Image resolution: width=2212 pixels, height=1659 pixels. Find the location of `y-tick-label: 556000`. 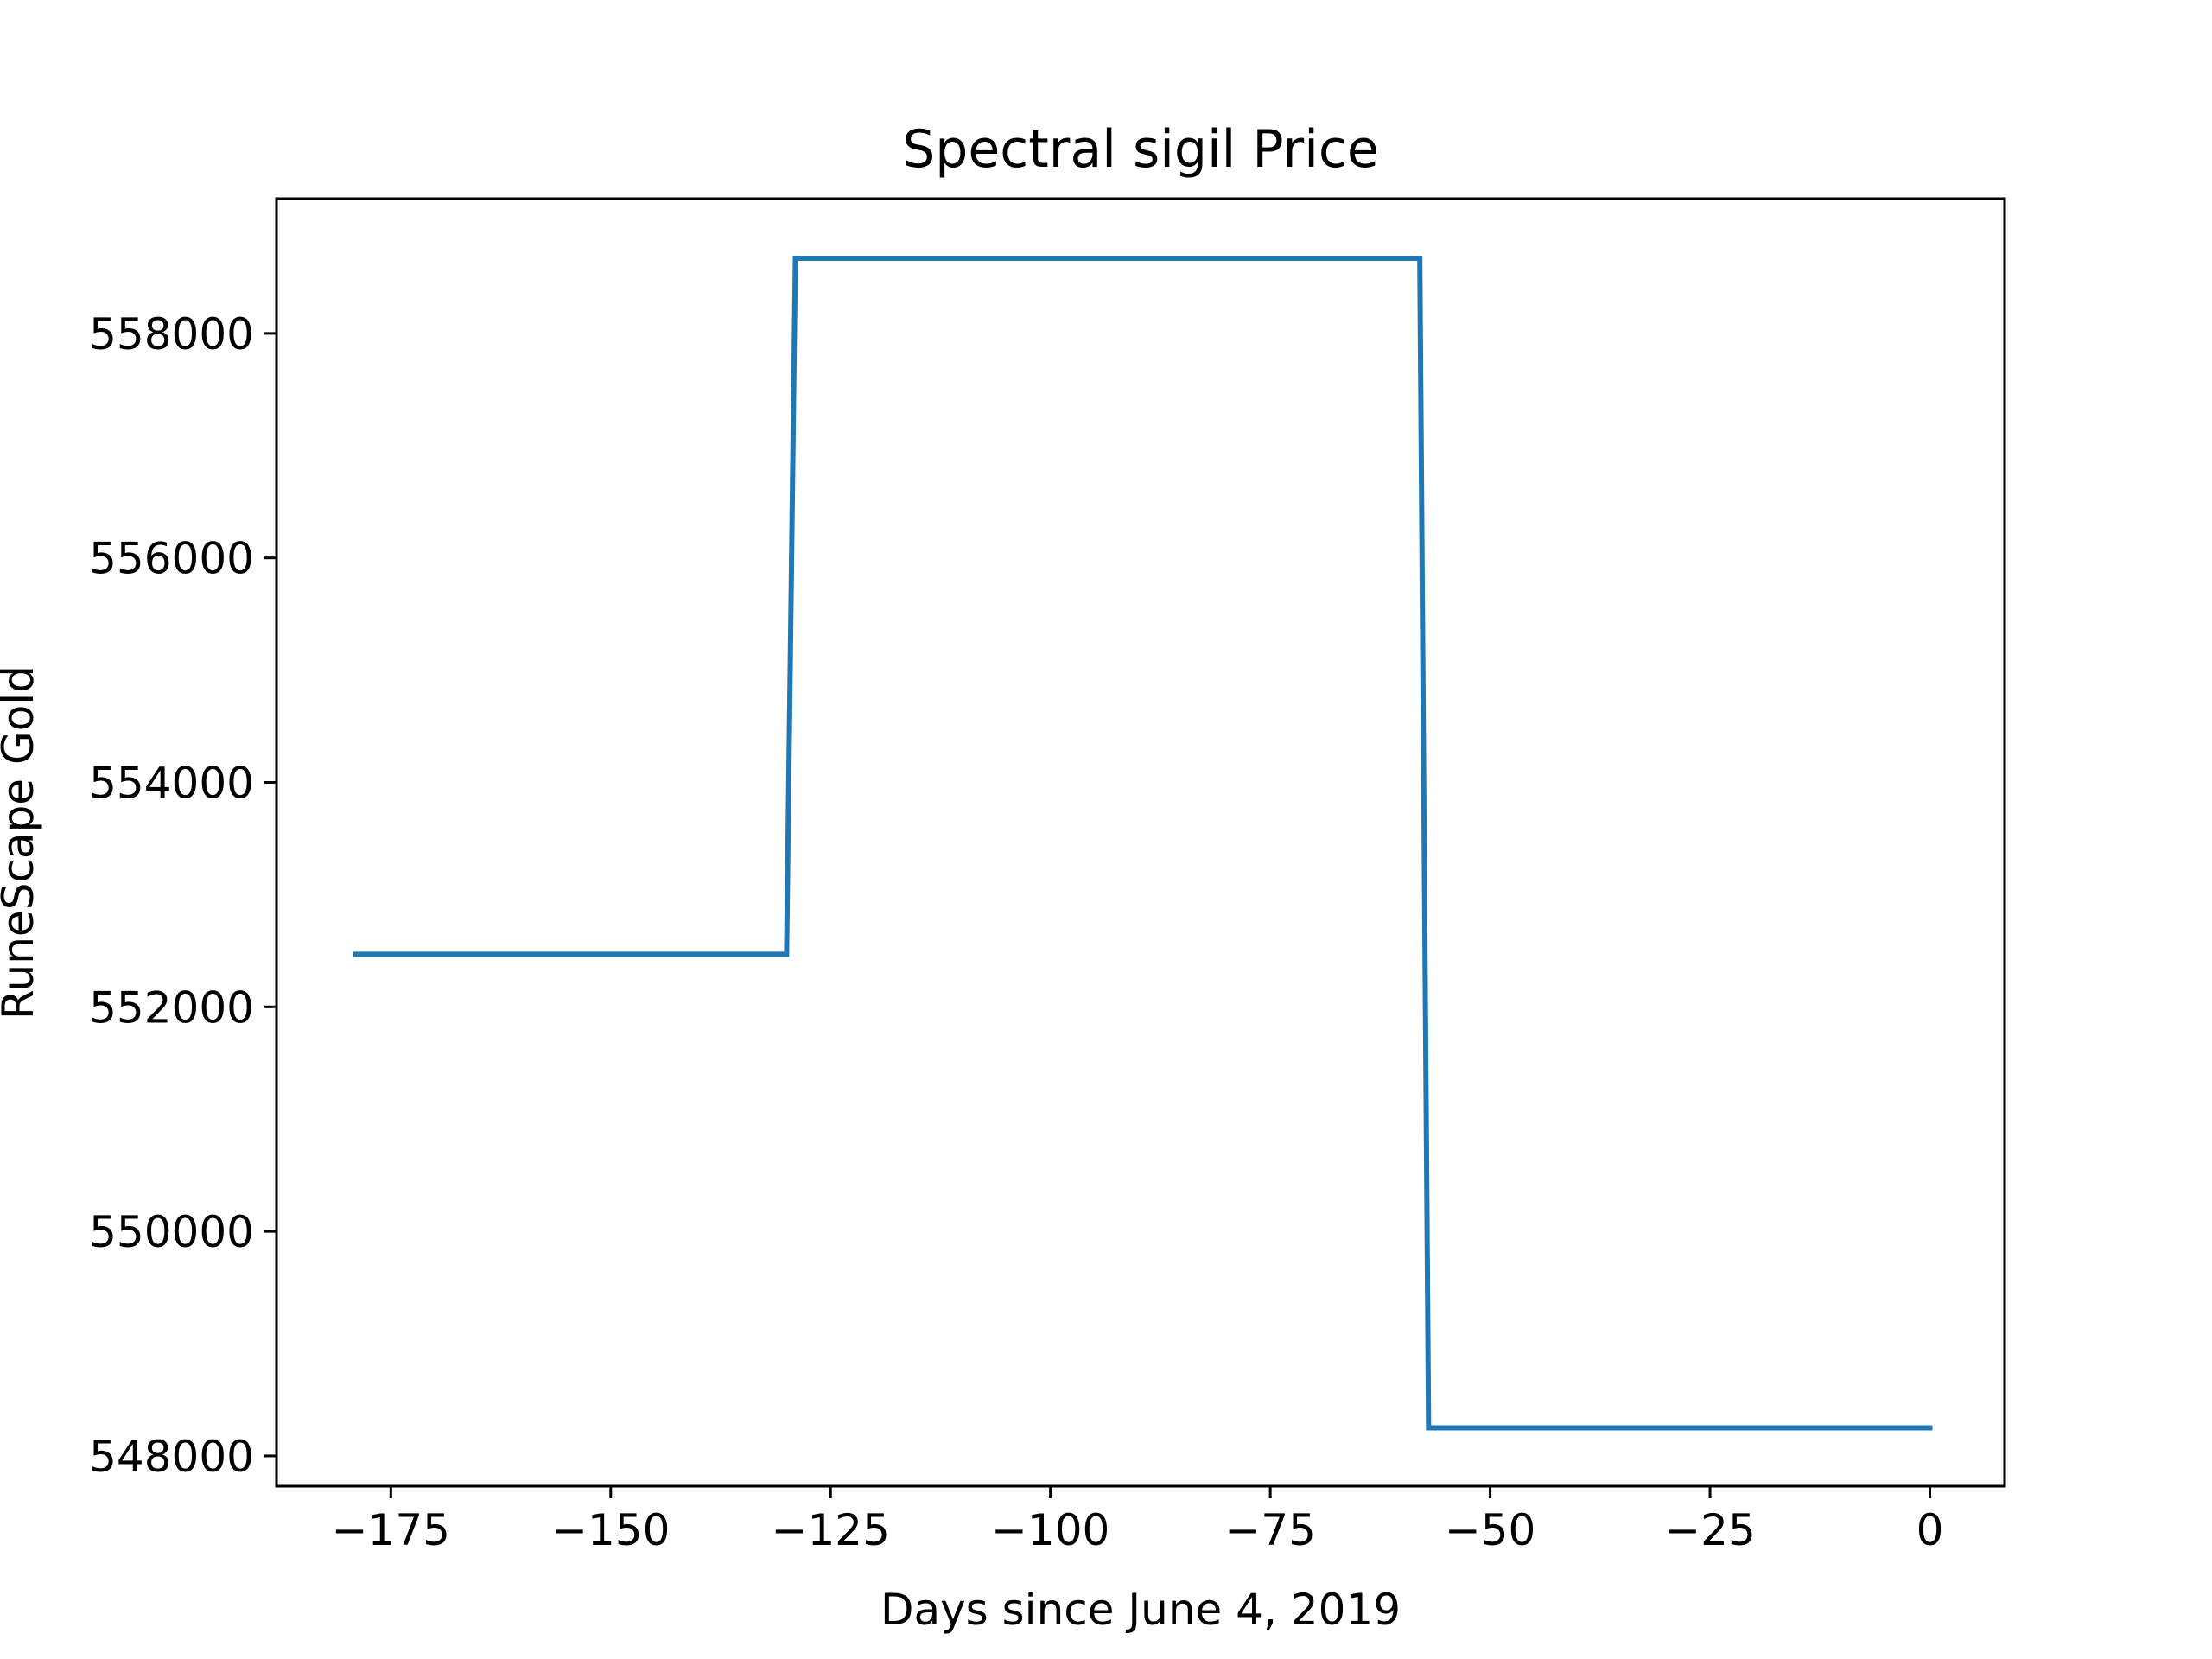

y-tick-label: 556000 is located at coordinates (171, 559).